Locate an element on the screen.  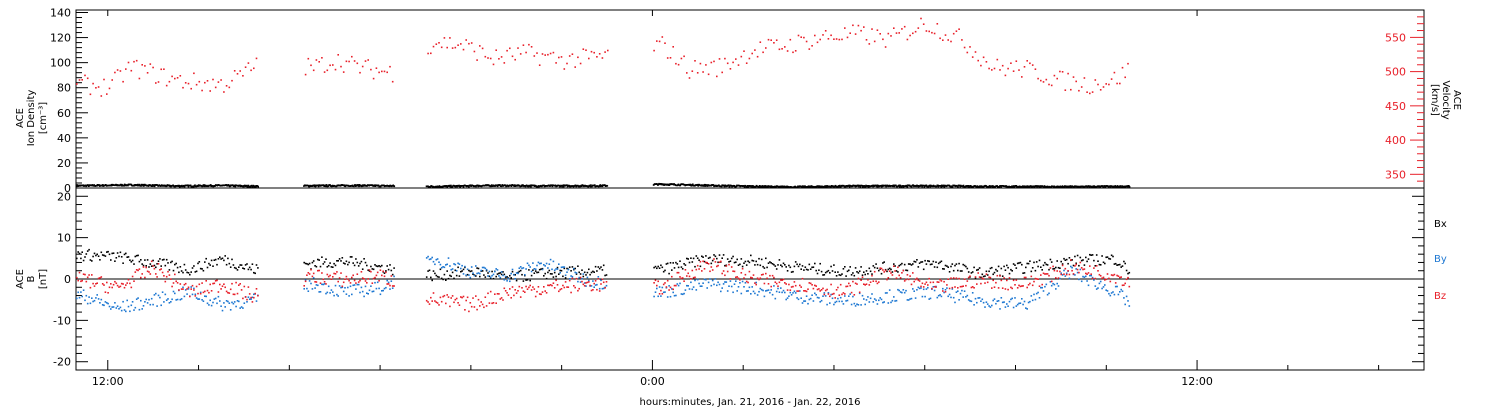
legend-bx: Bx is located at coordinates (1440, 224).